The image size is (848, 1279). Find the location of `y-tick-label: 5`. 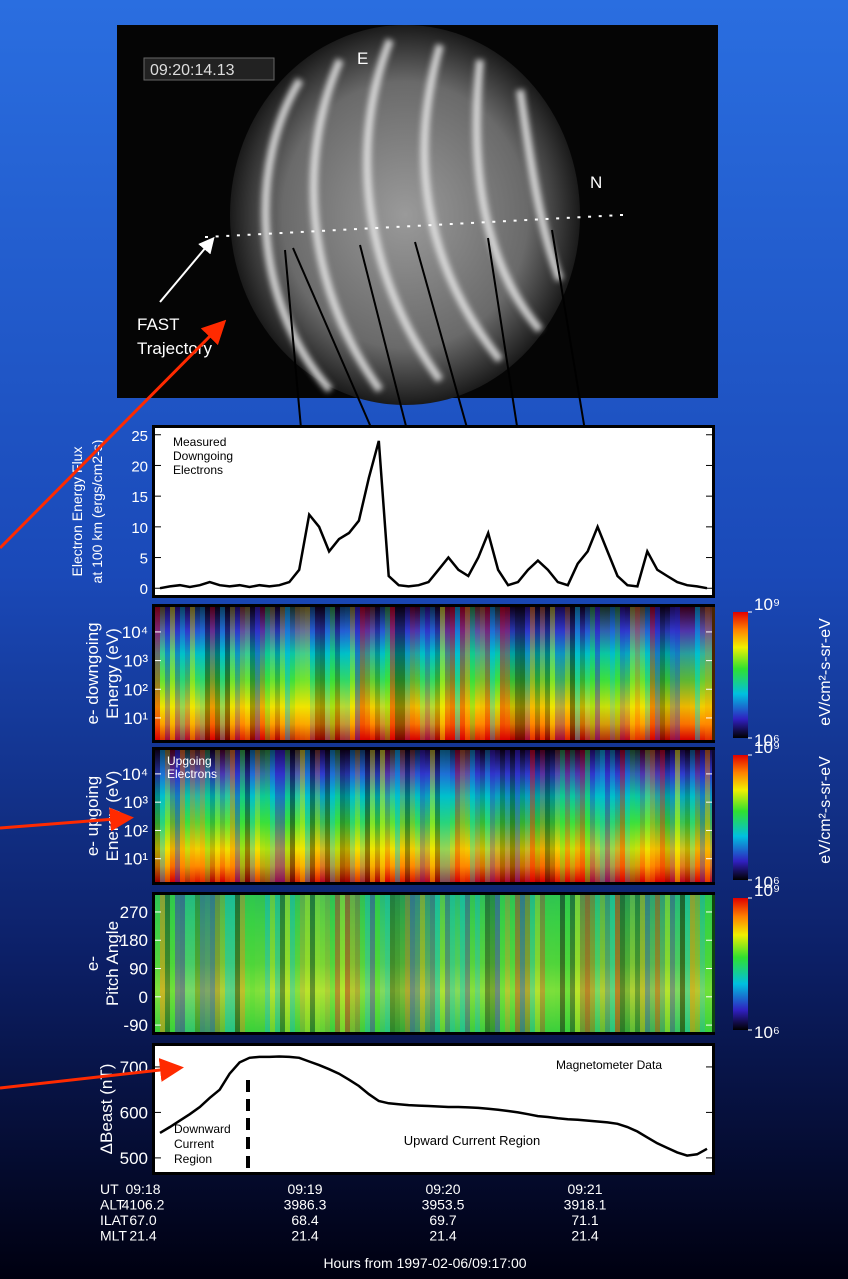

y-tick-label: 5 is located at coordinates (144, 559).